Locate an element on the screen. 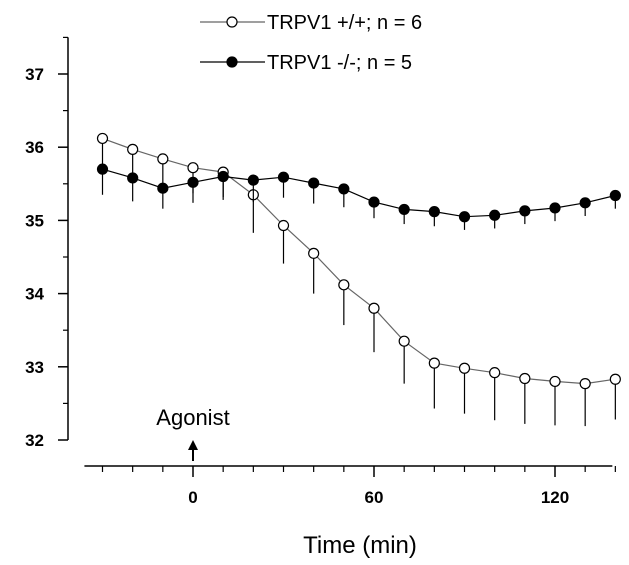 This screenshot has width=629, height=565. legend: TRPV1 +/+; n = 6 TRPV1 -/-; n = 5 is located at coordinates (311, 43).